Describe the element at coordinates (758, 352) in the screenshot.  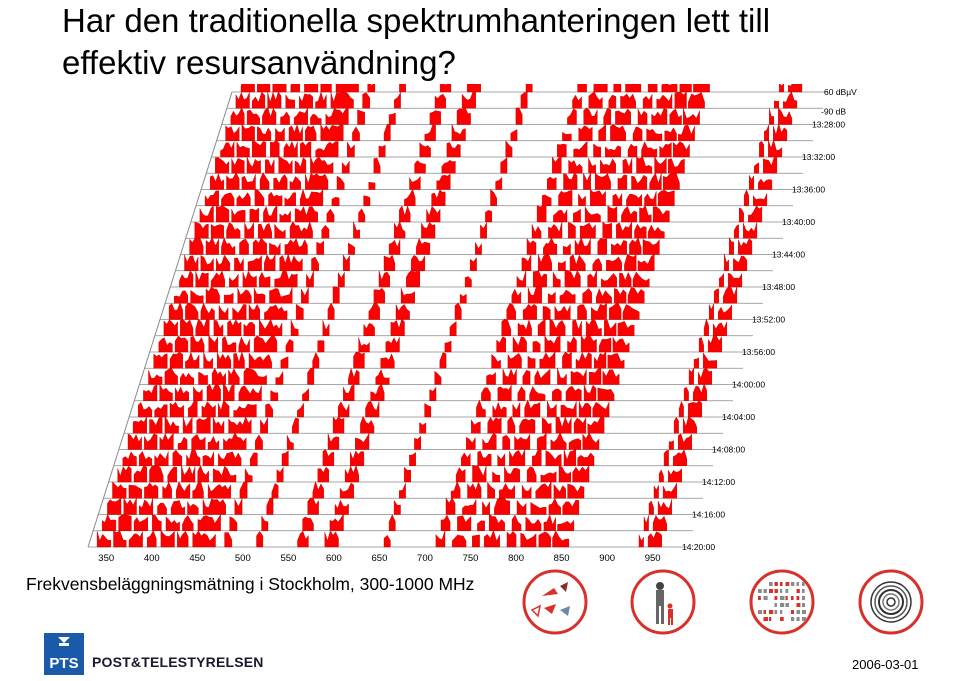
I see `time-label: 13:56:00` at that location.